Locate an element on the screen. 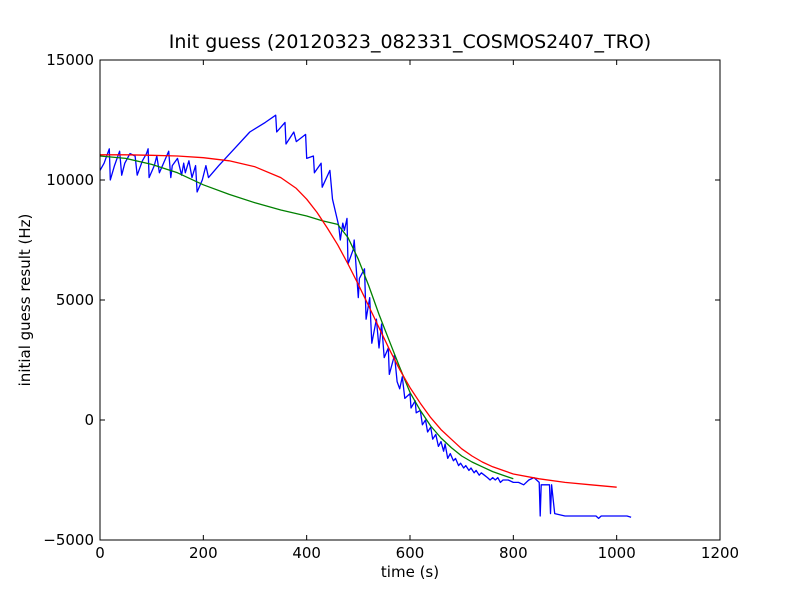 The width and height of the screenshot is (800, 604). y-tick-label: 0 is located at coordinates (89, 420).